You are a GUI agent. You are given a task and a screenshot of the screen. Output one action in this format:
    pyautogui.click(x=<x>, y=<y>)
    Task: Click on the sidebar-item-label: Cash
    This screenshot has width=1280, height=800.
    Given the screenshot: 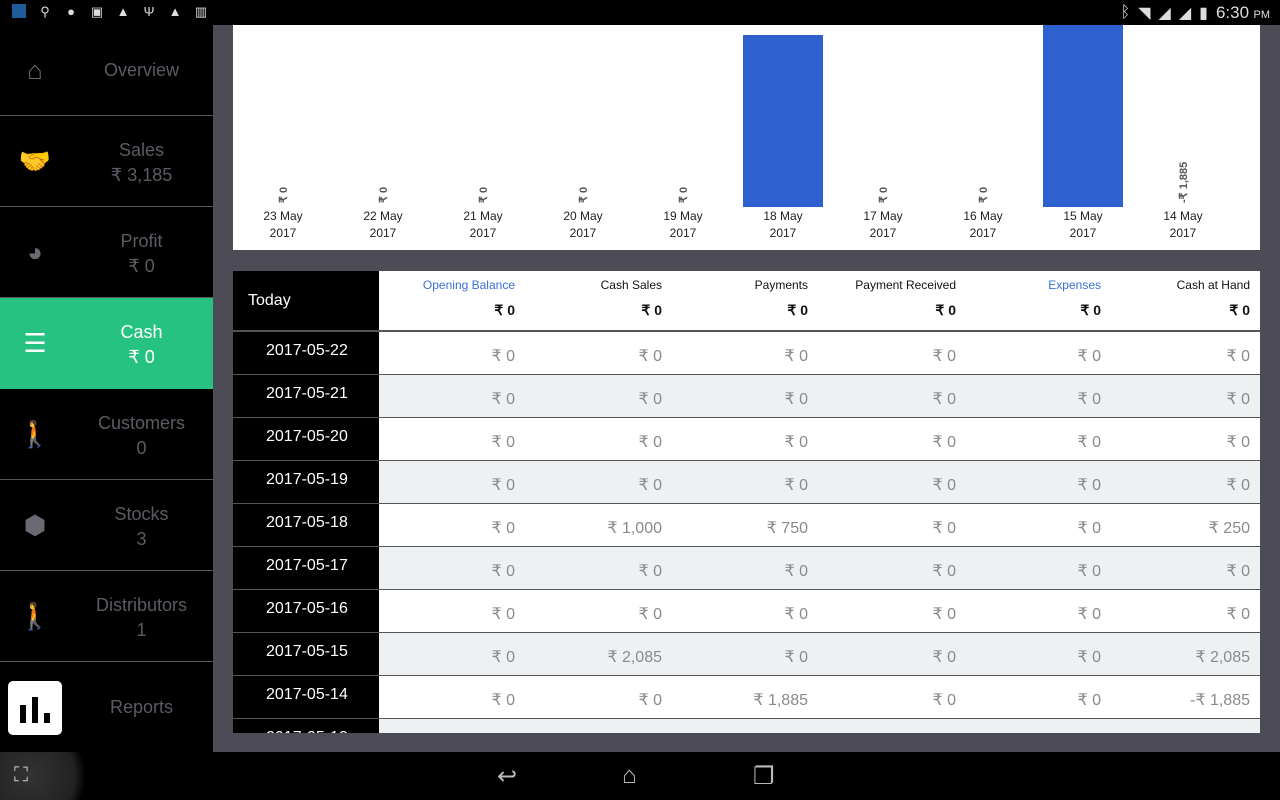 What is the action you would take?
    pyautogui.click(x=141, y=332)
    